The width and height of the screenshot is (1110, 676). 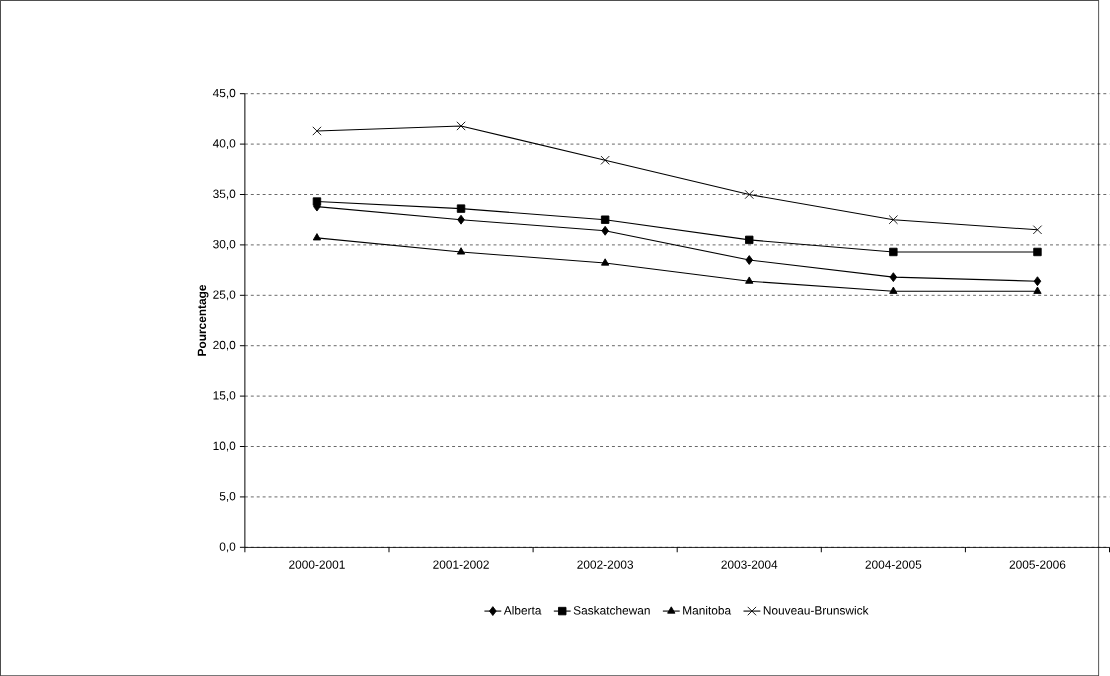 What do you see at coordinates (611, 610) in the screenshot?
I see `legend-label: Saskatchewan` at bounding box center [611, 610].